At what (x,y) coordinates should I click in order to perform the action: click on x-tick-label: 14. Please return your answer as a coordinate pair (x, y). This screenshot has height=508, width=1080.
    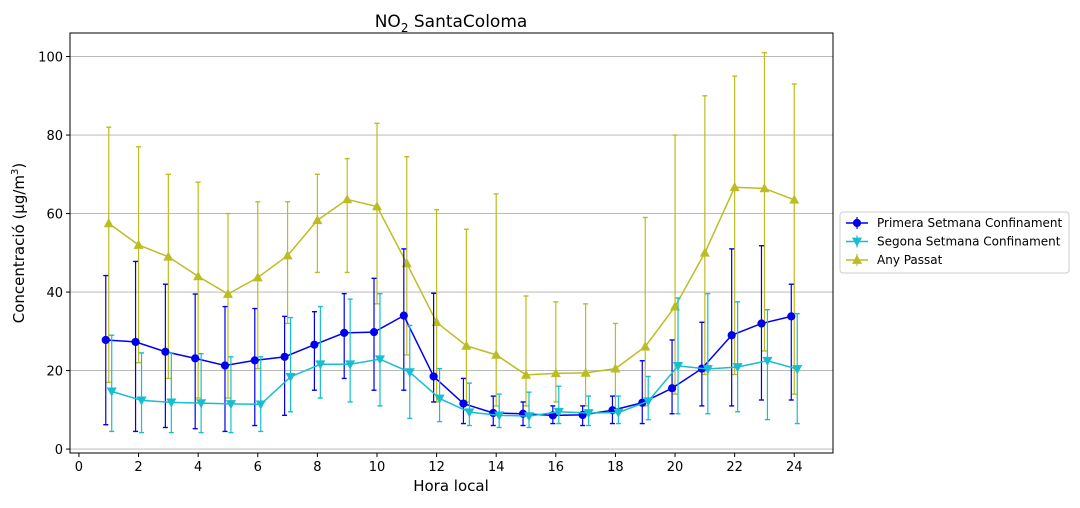
    Looking at the image, I should click on (496, 467).